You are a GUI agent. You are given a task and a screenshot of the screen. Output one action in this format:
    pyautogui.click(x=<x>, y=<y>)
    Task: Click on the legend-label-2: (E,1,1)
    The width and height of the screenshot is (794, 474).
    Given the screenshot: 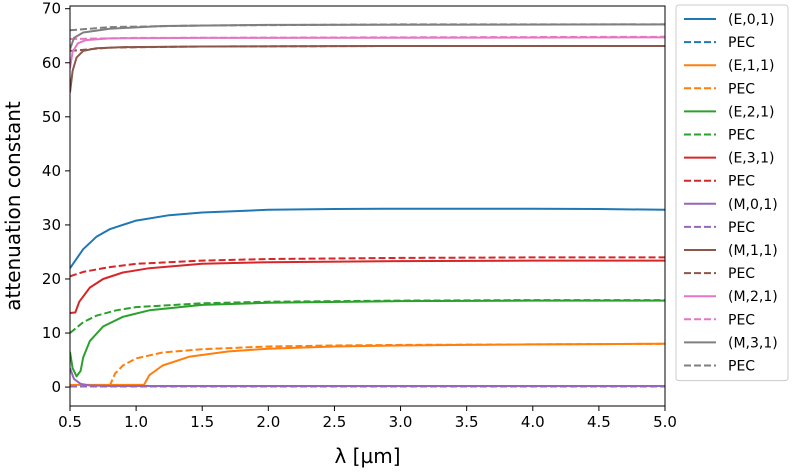 What is the action you would take?
    pyautogui.click(x=751, y=66)
    